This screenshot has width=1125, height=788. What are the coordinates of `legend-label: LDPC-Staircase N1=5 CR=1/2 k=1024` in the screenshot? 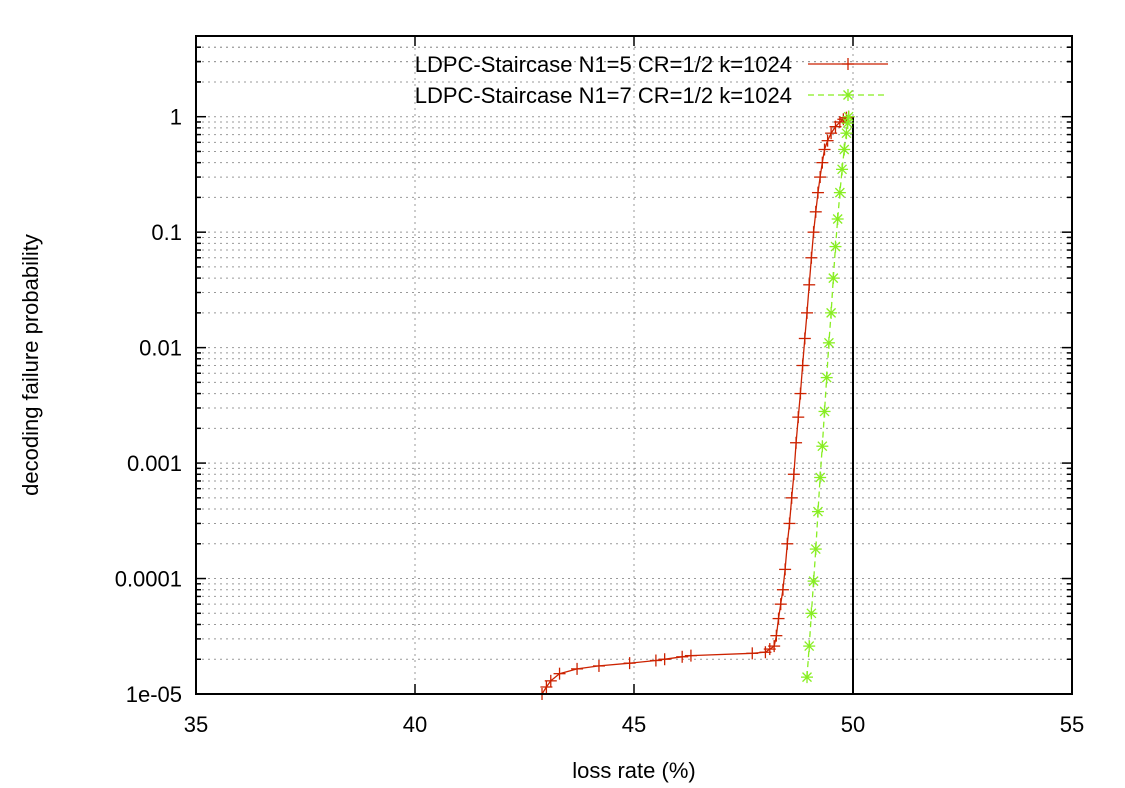 It's located at (603, 64).